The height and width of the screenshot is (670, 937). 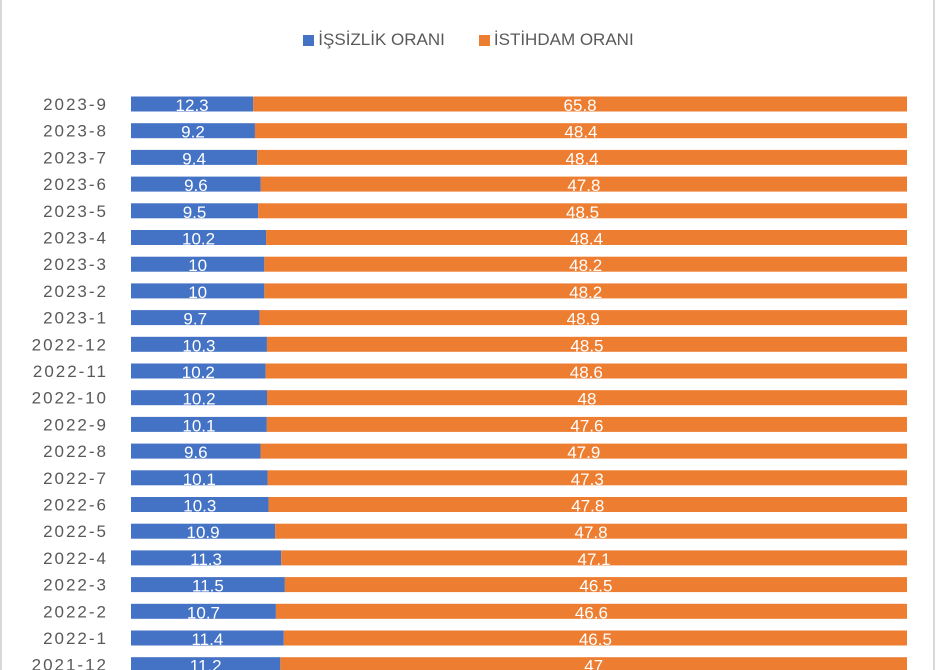 I want to click on data-label-employment: 48, so click(x=587, y=399).